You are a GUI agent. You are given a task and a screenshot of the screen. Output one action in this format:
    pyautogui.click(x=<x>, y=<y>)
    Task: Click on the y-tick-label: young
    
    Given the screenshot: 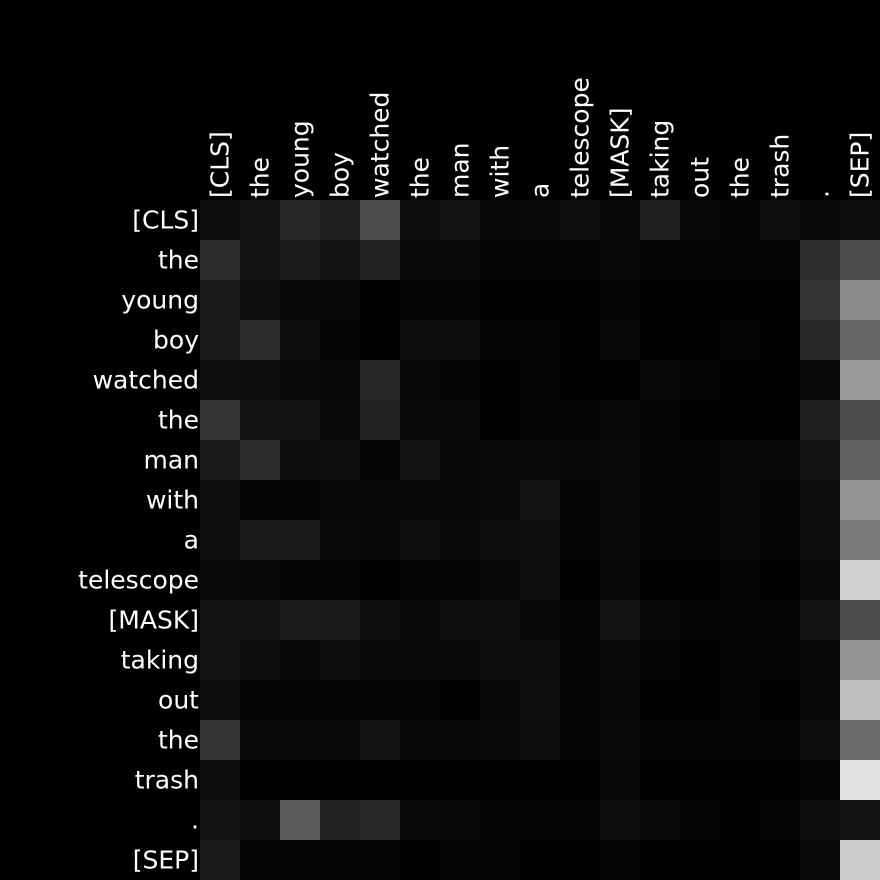 What is the action you would take?
    pyautogui.click(x=160, y=300)
    